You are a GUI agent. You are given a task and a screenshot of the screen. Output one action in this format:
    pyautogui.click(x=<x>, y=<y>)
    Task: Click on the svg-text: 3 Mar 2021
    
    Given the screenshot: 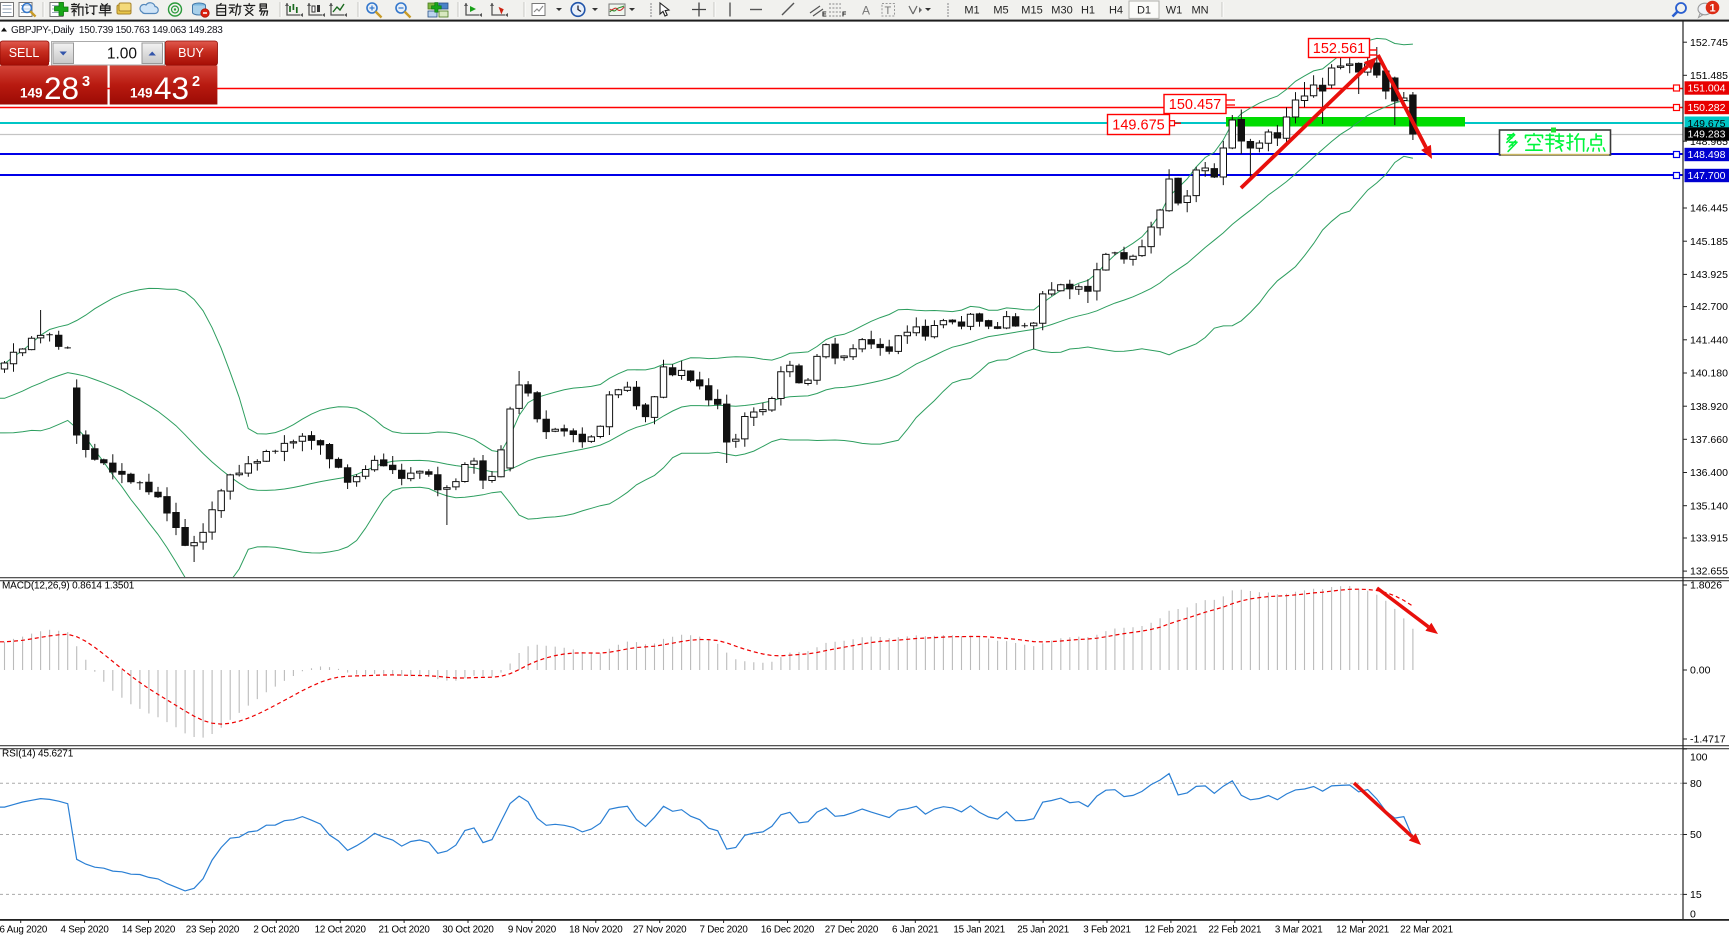 What is the action you would take?
    pyautogui.click(x=1299, y=930)
    